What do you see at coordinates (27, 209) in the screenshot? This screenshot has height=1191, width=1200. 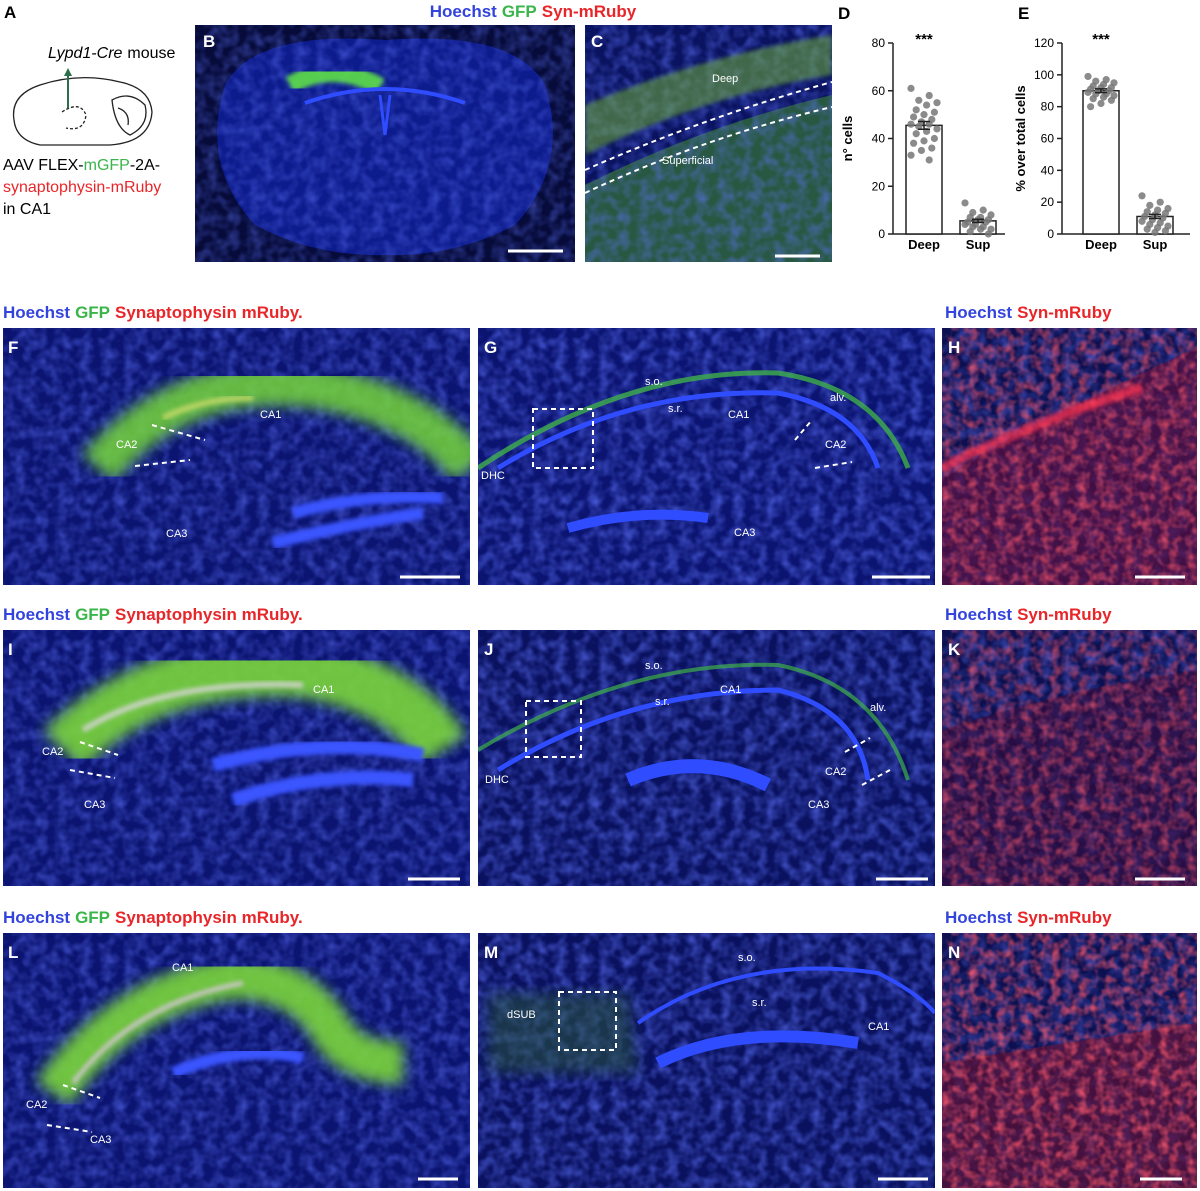 I see `construct-part: in CA1` at bounding box center [27, 209].